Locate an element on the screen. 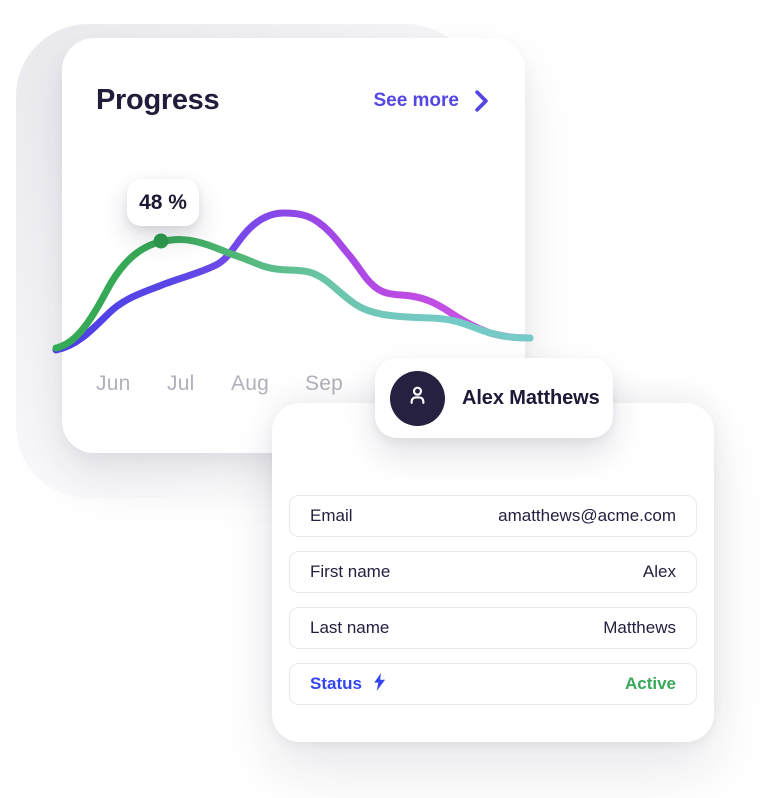 The height and width of the screenshot is (798, 784). chart-line-current is located at coordinates (293, 294).